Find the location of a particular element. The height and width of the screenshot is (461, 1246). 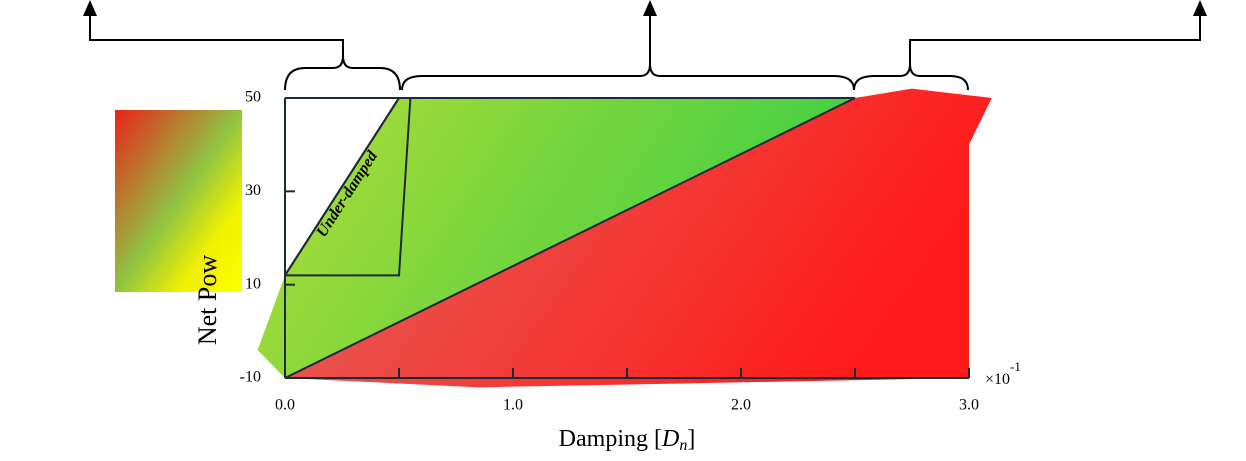

x-scale-label: ×10-1 is located at coordinates (1003, 373).